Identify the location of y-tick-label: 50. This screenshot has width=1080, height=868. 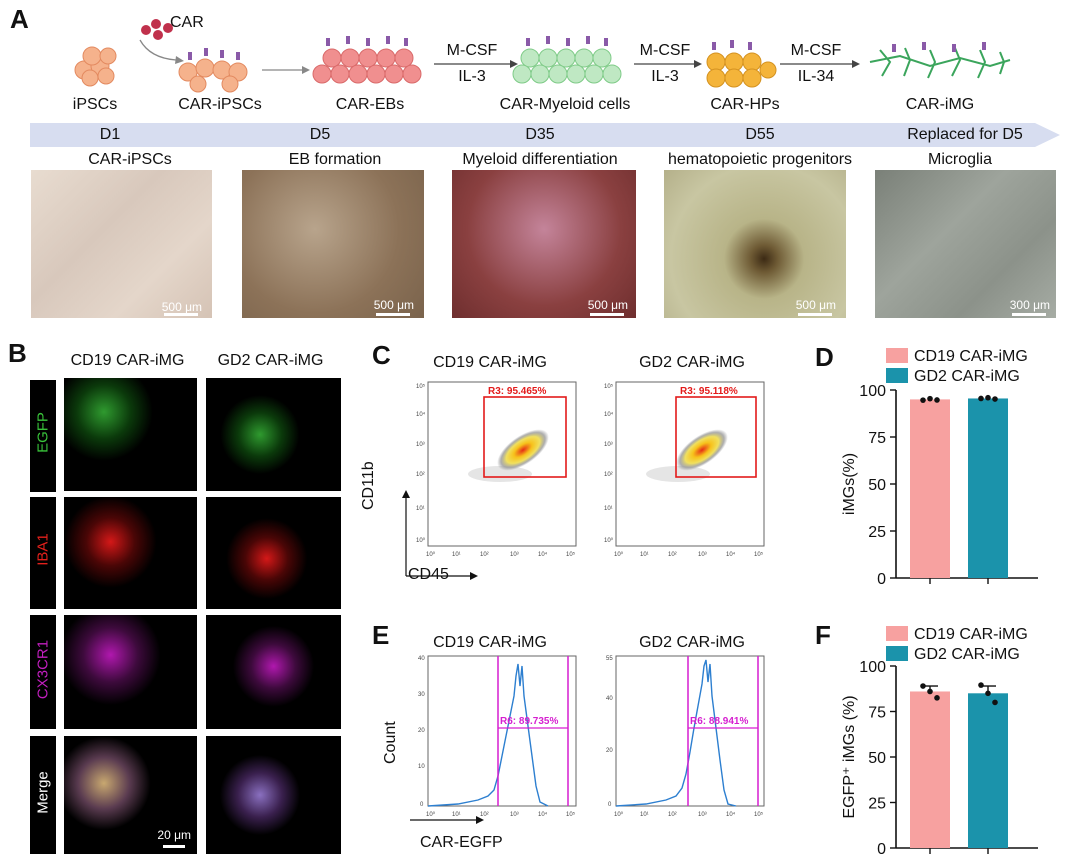
(877, 485).